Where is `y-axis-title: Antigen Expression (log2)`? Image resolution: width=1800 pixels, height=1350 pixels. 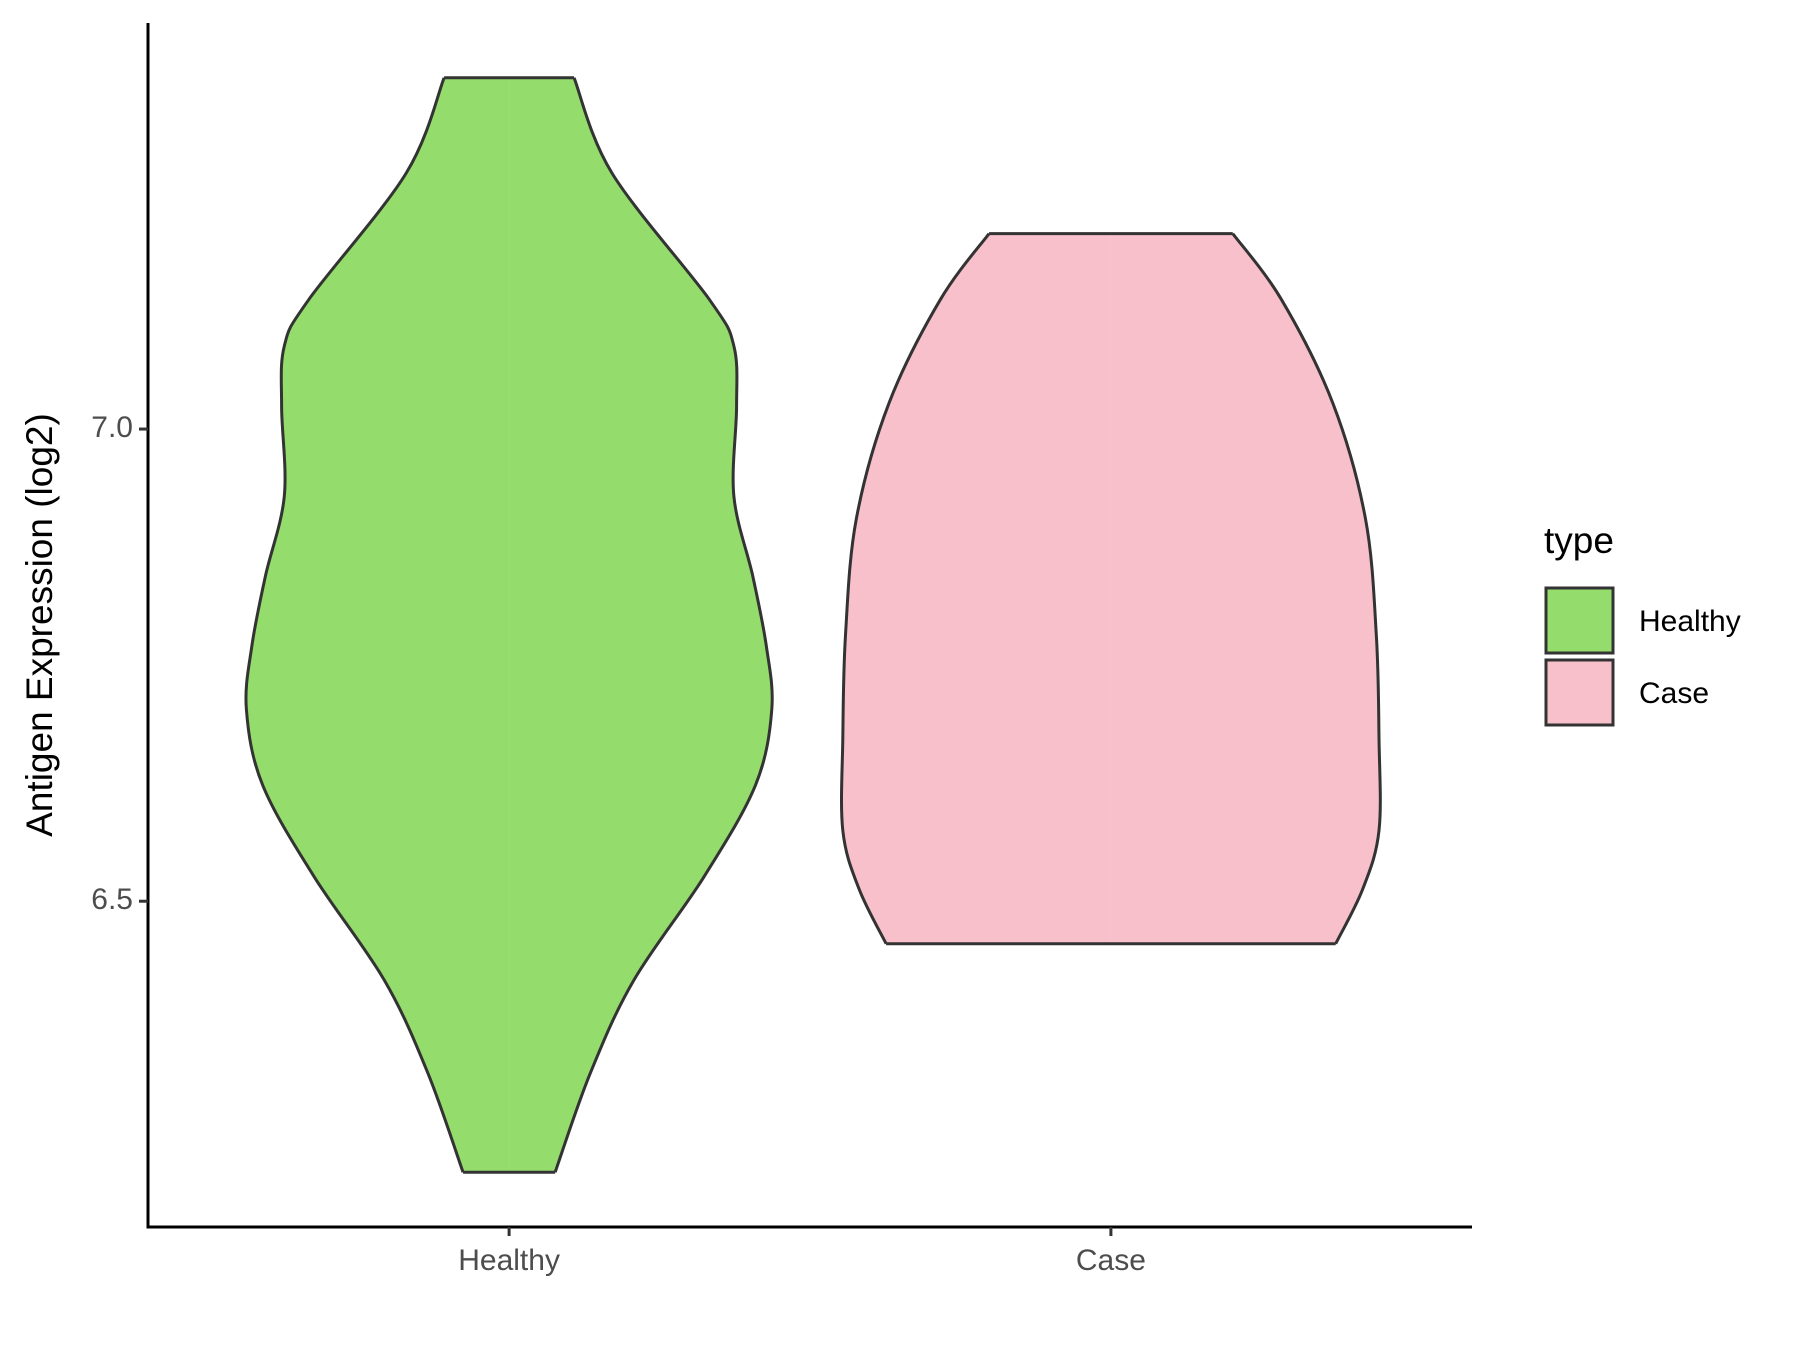
y-axis-title: Antigen Expression (log2) is located at coordinates (39, 625).